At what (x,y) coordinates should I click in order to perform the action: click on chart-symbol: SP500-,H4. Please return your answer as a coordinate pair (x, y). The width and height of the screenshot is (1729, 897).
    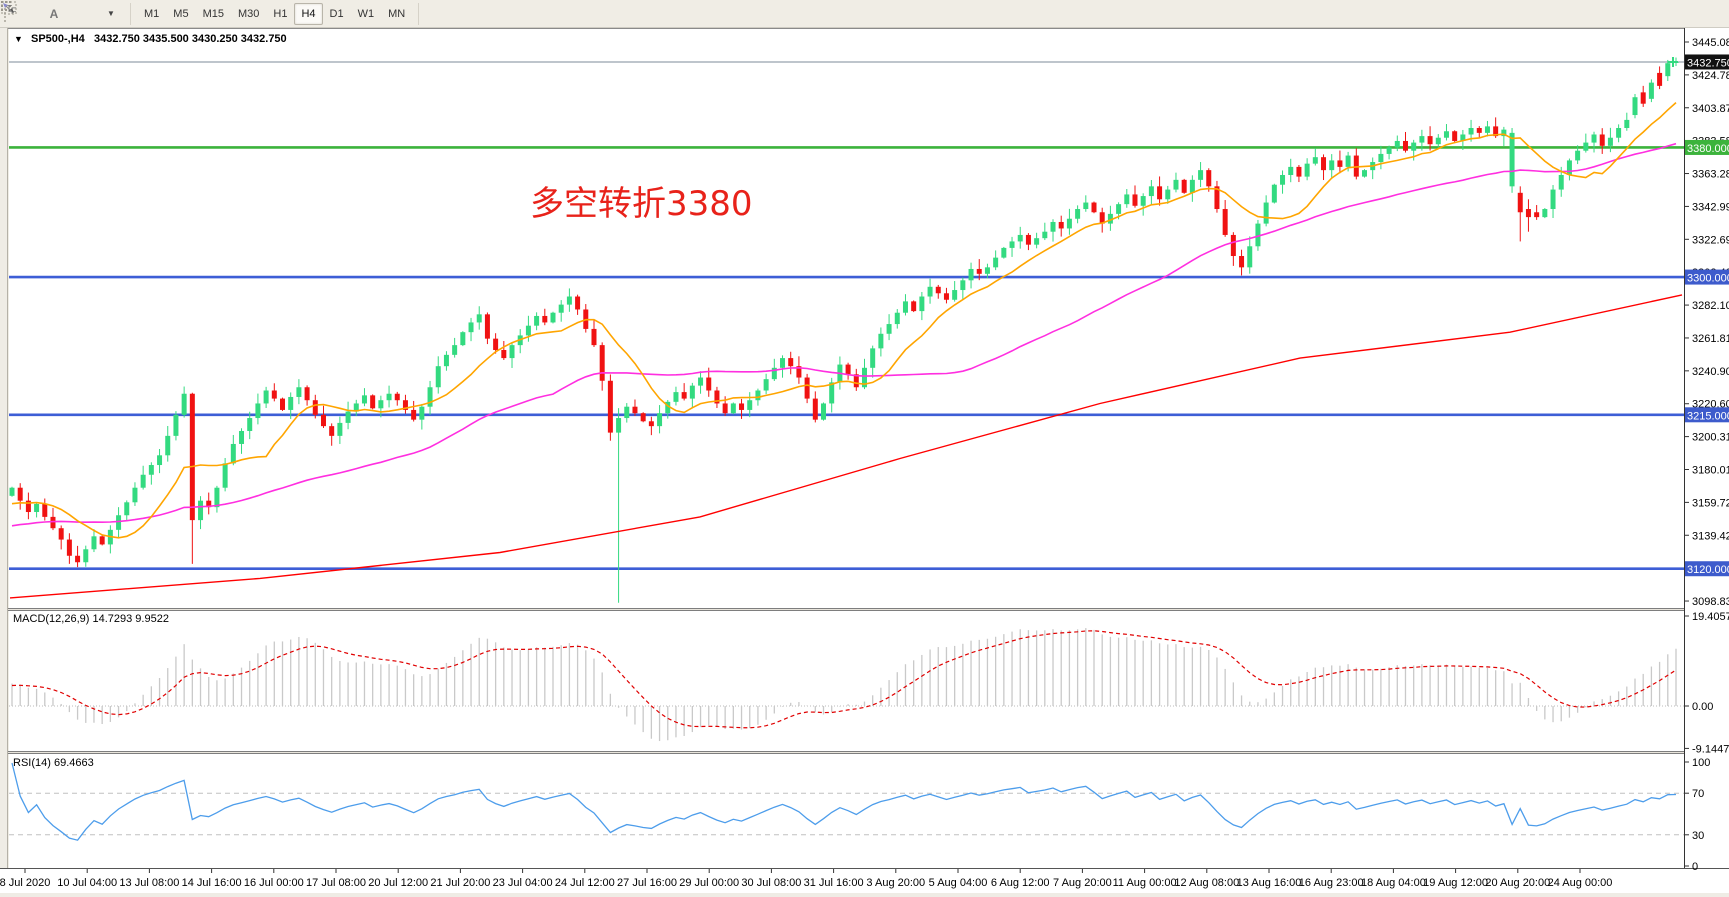
    Looking at the image, I should click on (57, 39).